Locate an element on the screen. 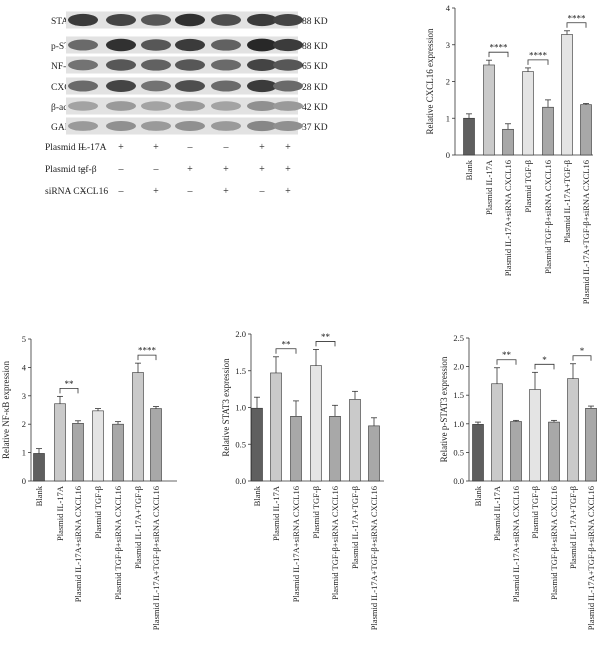 The width and height of the screenshot is (600, 654). condition-label: Plasmid tgf-β is located at coordinates (71, 169).